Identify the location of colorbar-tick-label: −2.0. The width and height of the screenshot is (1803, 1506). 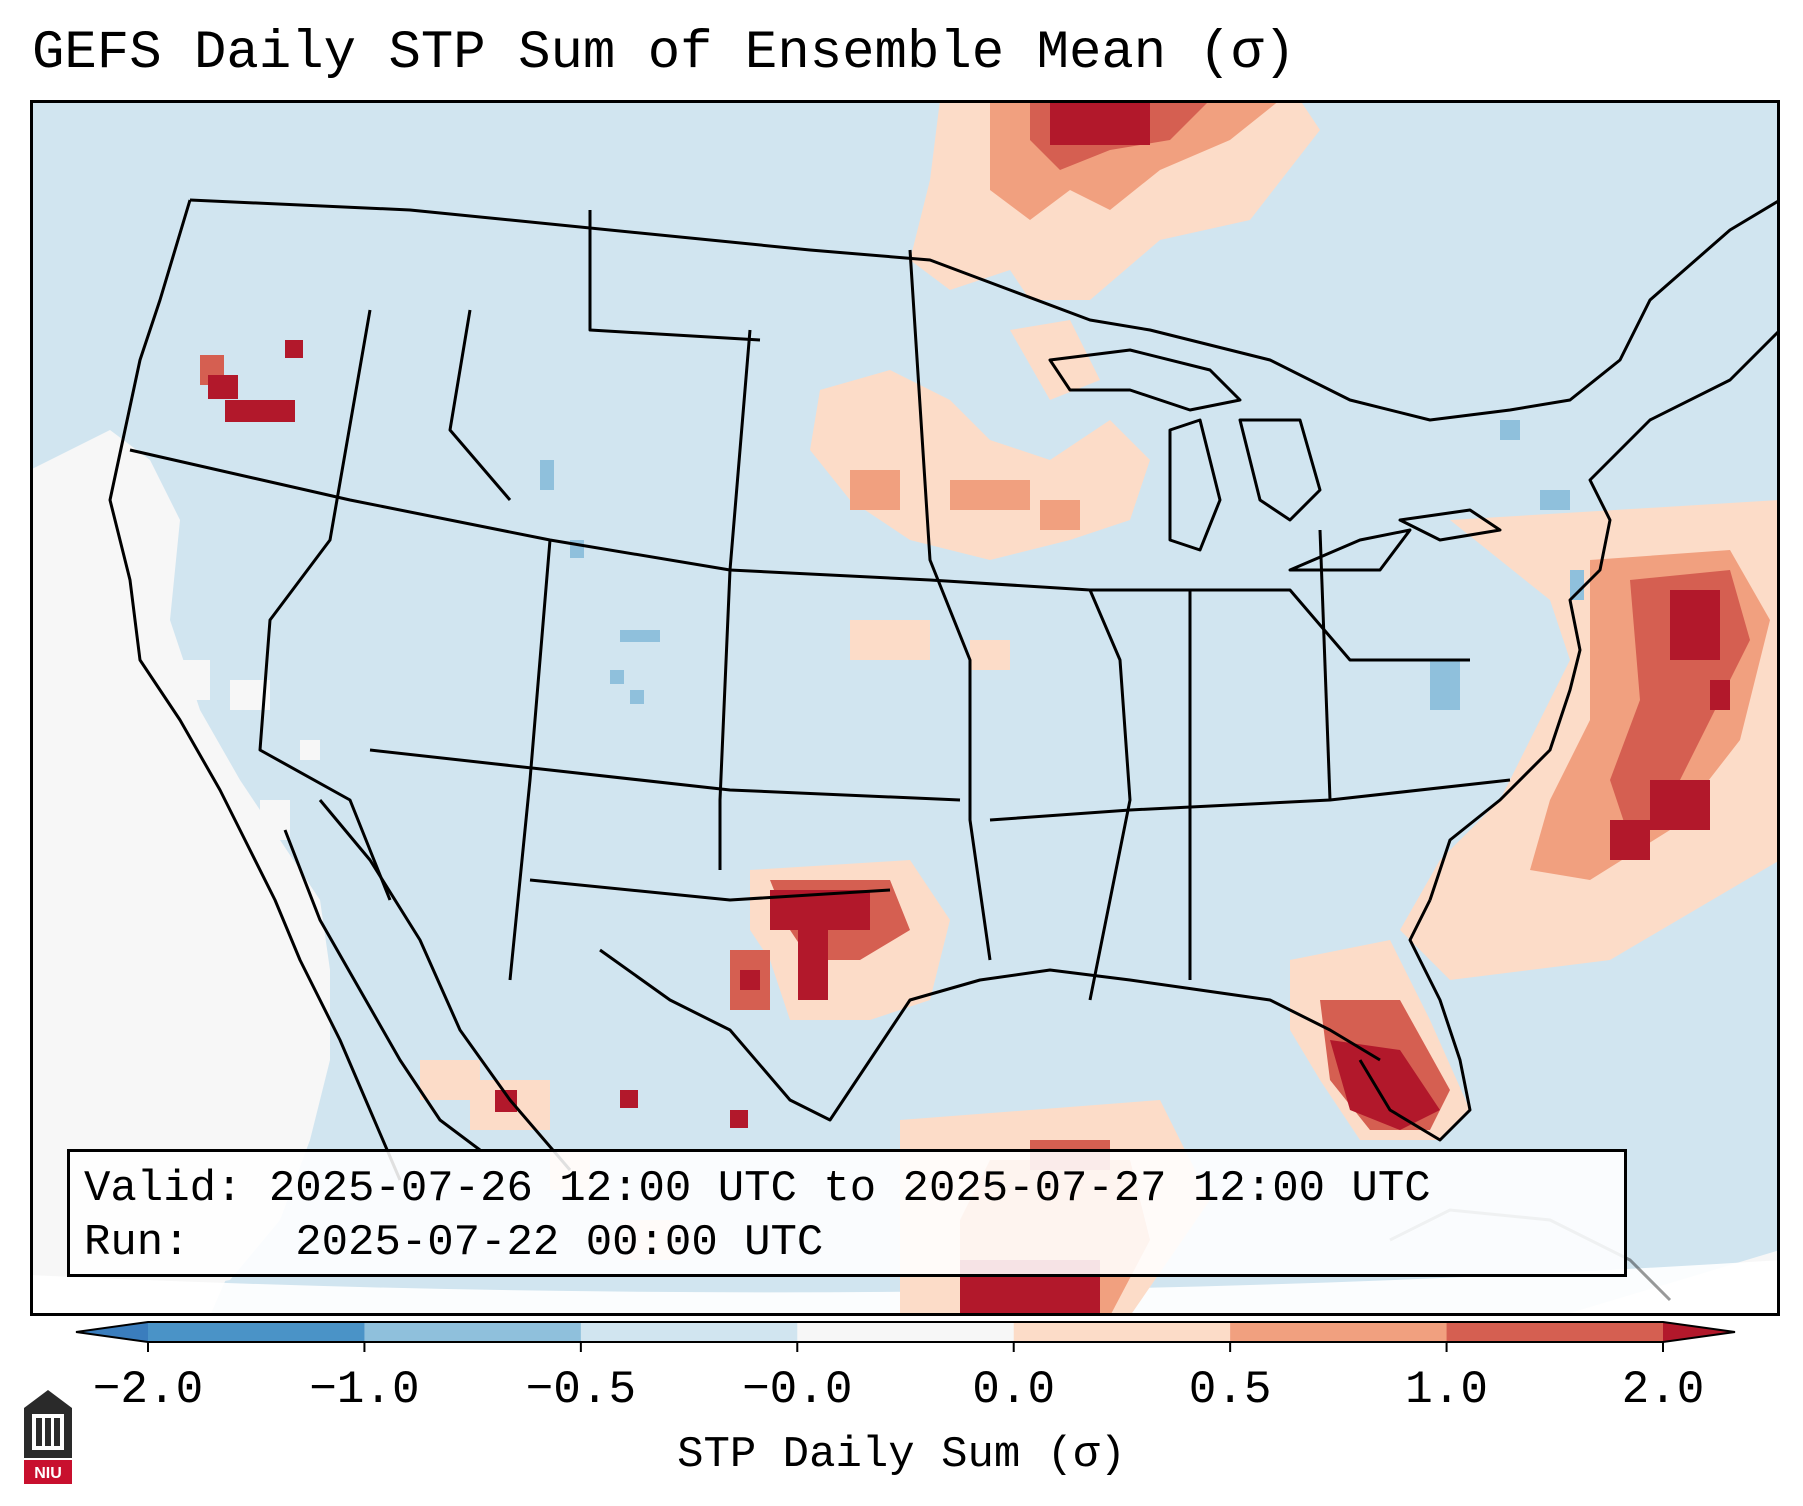
(148, 1390).